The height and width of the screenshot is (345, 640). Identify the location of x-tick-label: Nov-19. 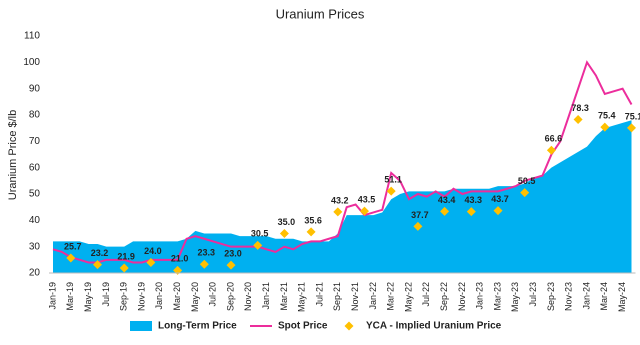
(141, 296).